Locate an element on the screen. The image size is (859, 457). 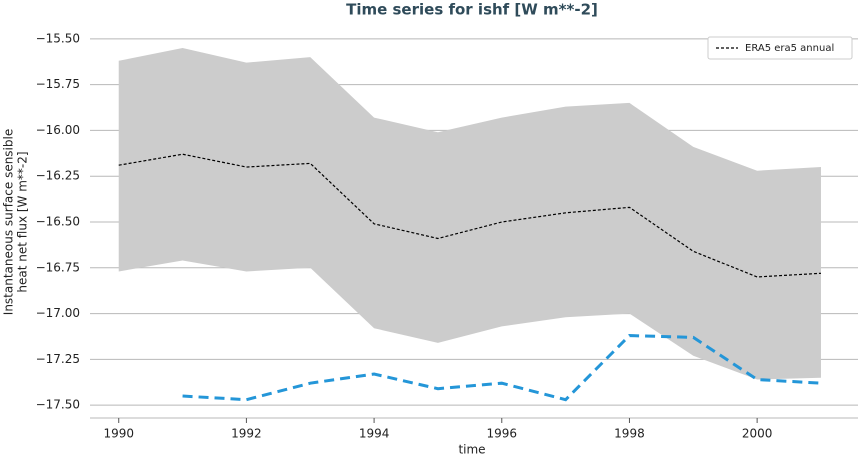
y-axis-label: Instantaneous surface sensible is located at coordinates (9, 222).